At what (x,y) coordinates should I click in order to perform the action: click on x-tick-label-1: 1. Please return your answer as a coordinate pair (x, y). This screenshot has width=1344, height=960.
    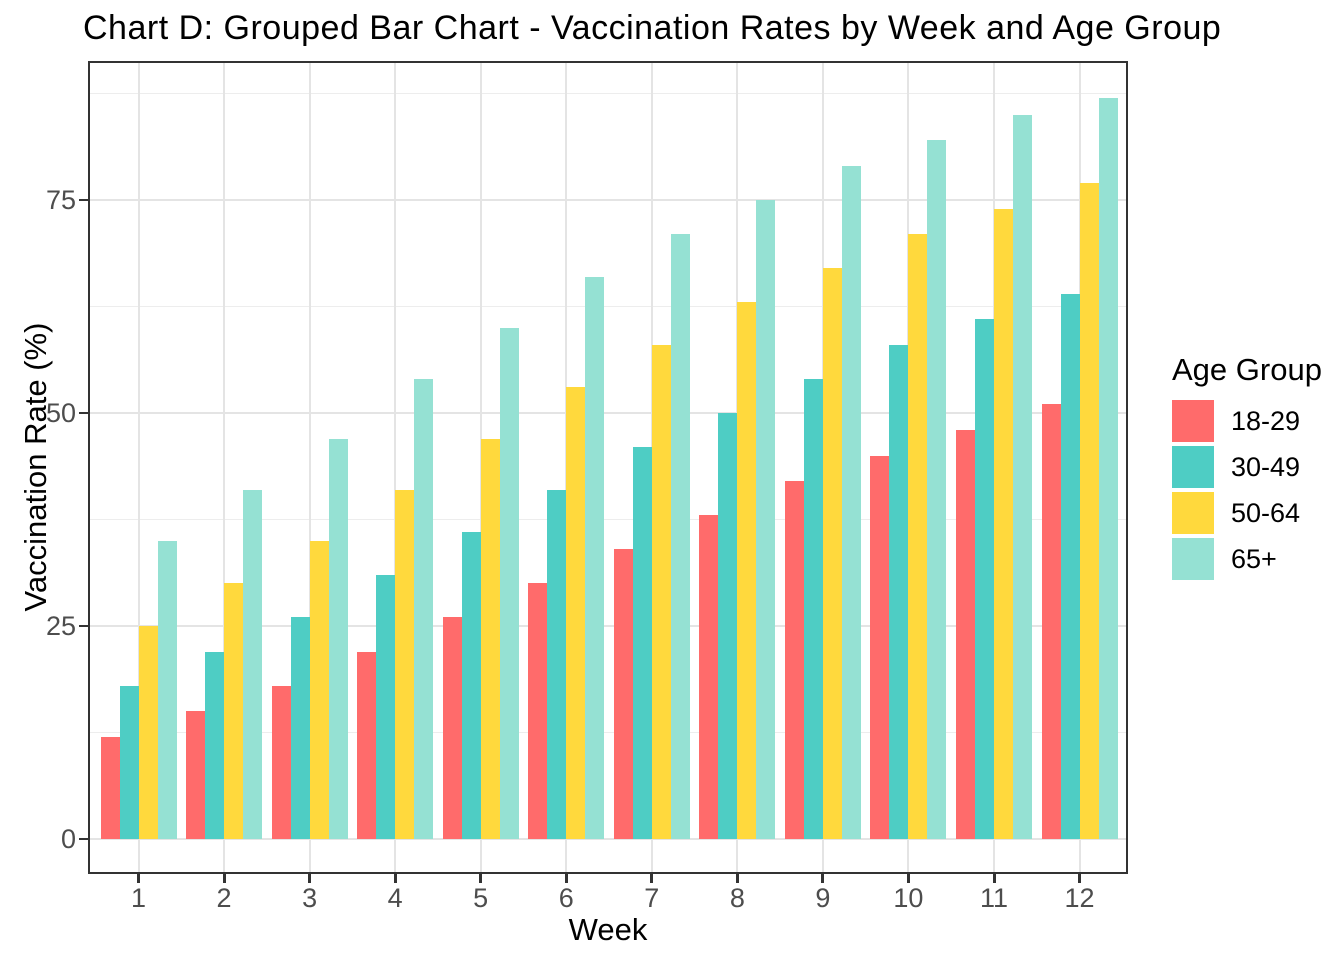
    Looking at the image, I should click on (138, 898).